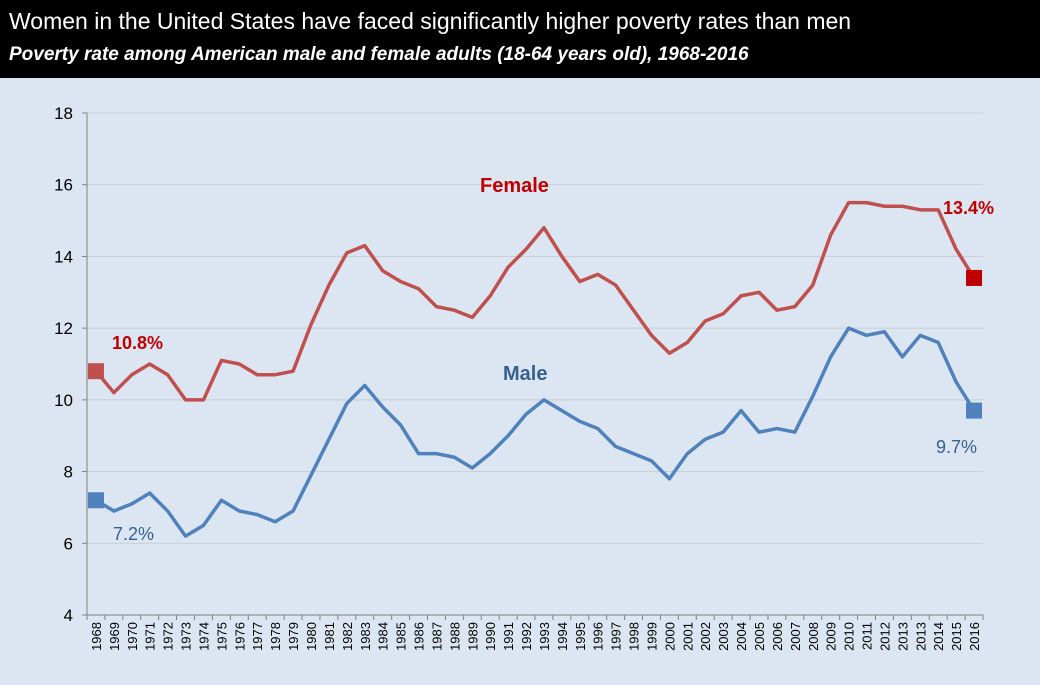 The width and height of the screenshot is (1040, 685). What do you see at coordinates (687, 636) in the screenshot?
I see `x-tick-label: 2001` at bounding box center [687, 636].